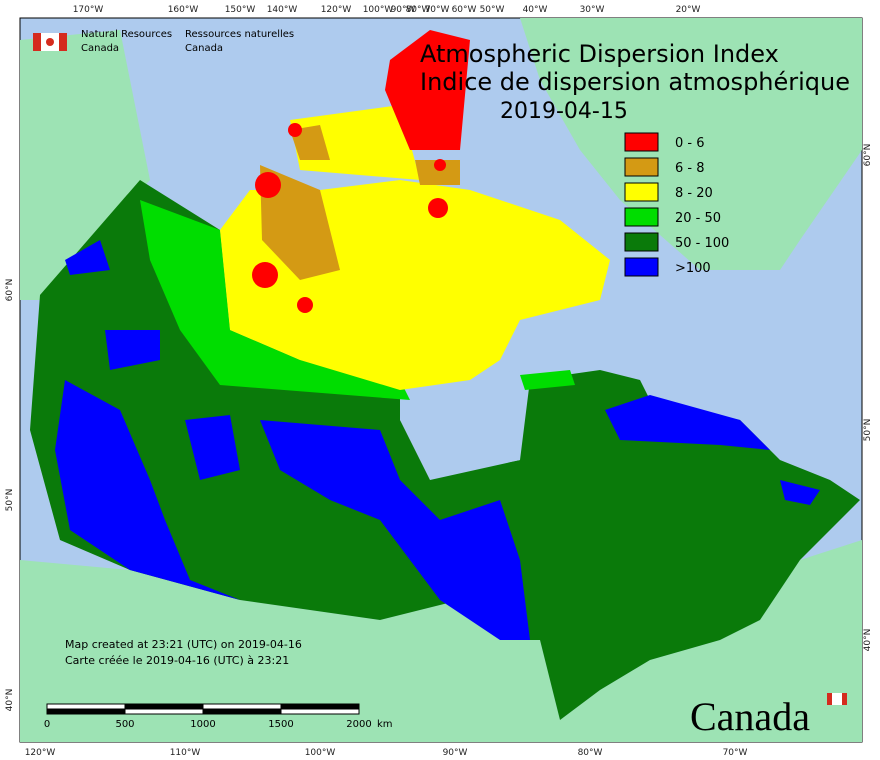 The image size is (880, 760). I want to click on longitude-label: 110°W, so click(185, 753).